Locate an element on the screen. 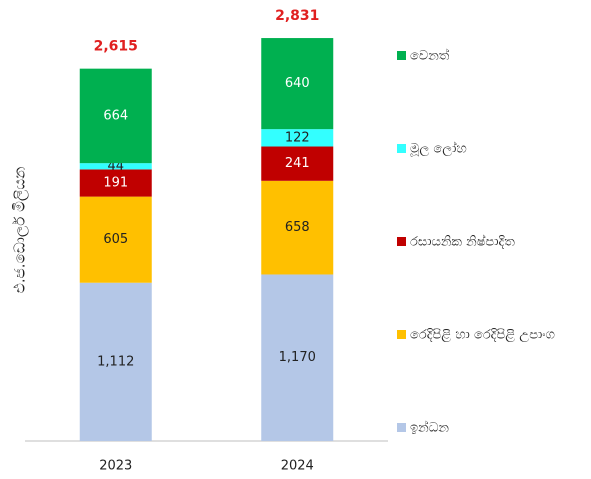 Image resolution: width=591 pixels, height=479 pixels. legend-label: රෙදිපිළි හා රෙදිපිළි උපාංග is located at coordinates (482, 335).